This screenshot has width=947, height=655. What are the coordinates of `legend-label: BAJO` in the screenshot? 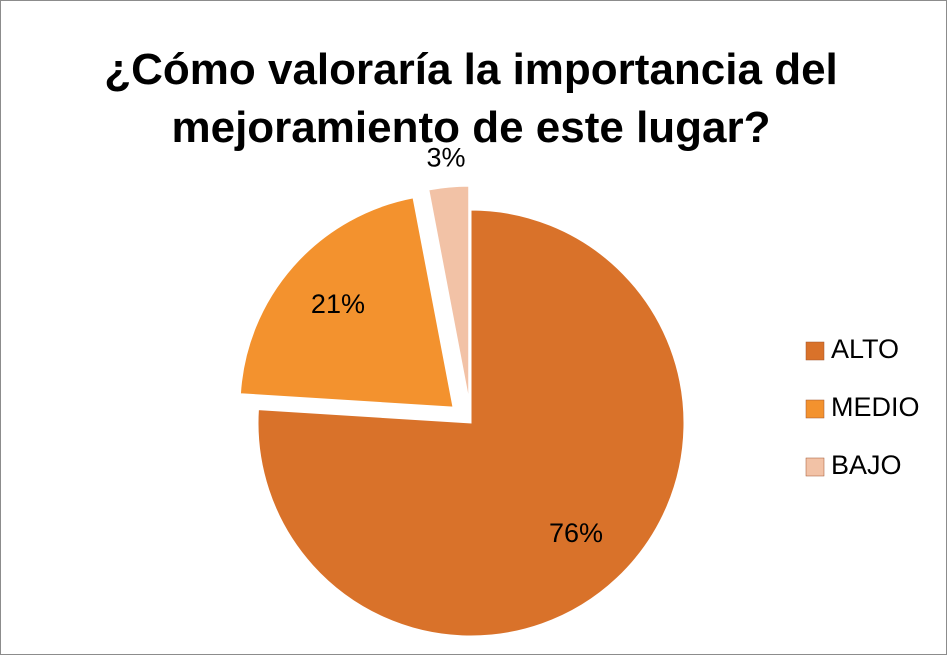 It's located at (866, 465).